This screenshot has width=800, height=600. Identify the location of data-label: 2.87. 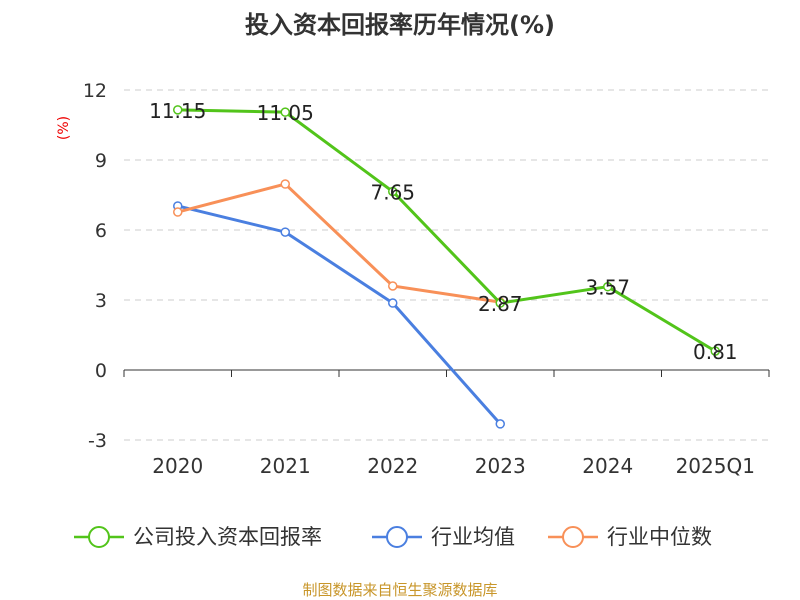
(500, 304).